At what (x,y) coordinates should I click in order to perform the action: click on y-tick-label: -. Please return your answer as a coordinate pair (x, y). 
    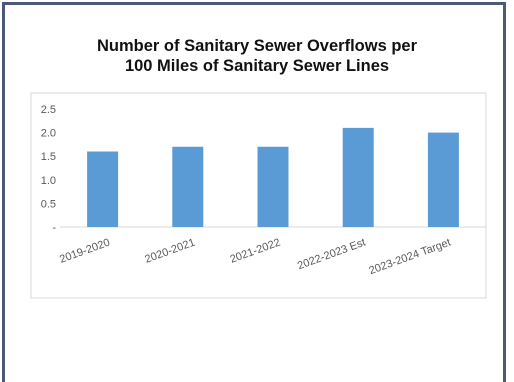
    Looking at the image, I should click on (54, 228).